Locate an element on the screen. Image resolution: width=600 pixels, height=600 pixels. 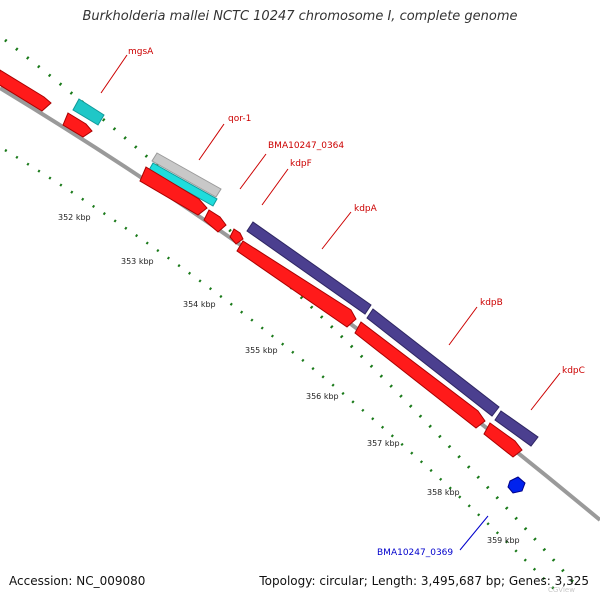
scale-tick-label: 359 kbp is located at coordinates (503, 540).